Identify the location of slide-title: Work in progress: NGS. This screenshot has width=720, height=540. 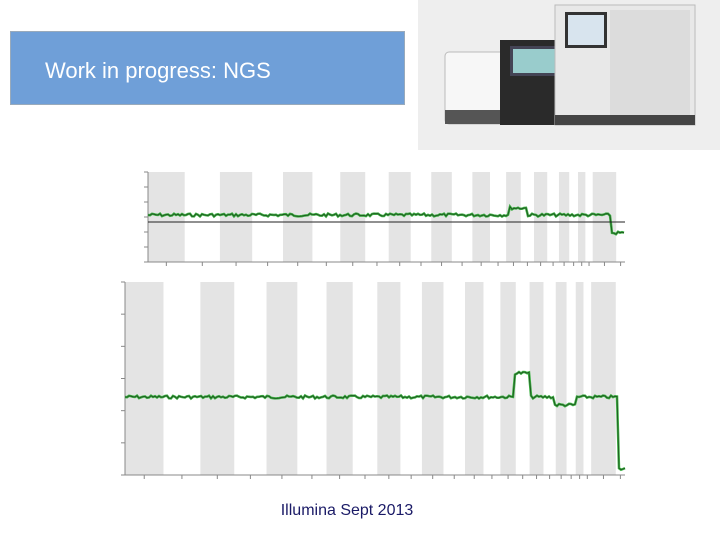
(158, 70).